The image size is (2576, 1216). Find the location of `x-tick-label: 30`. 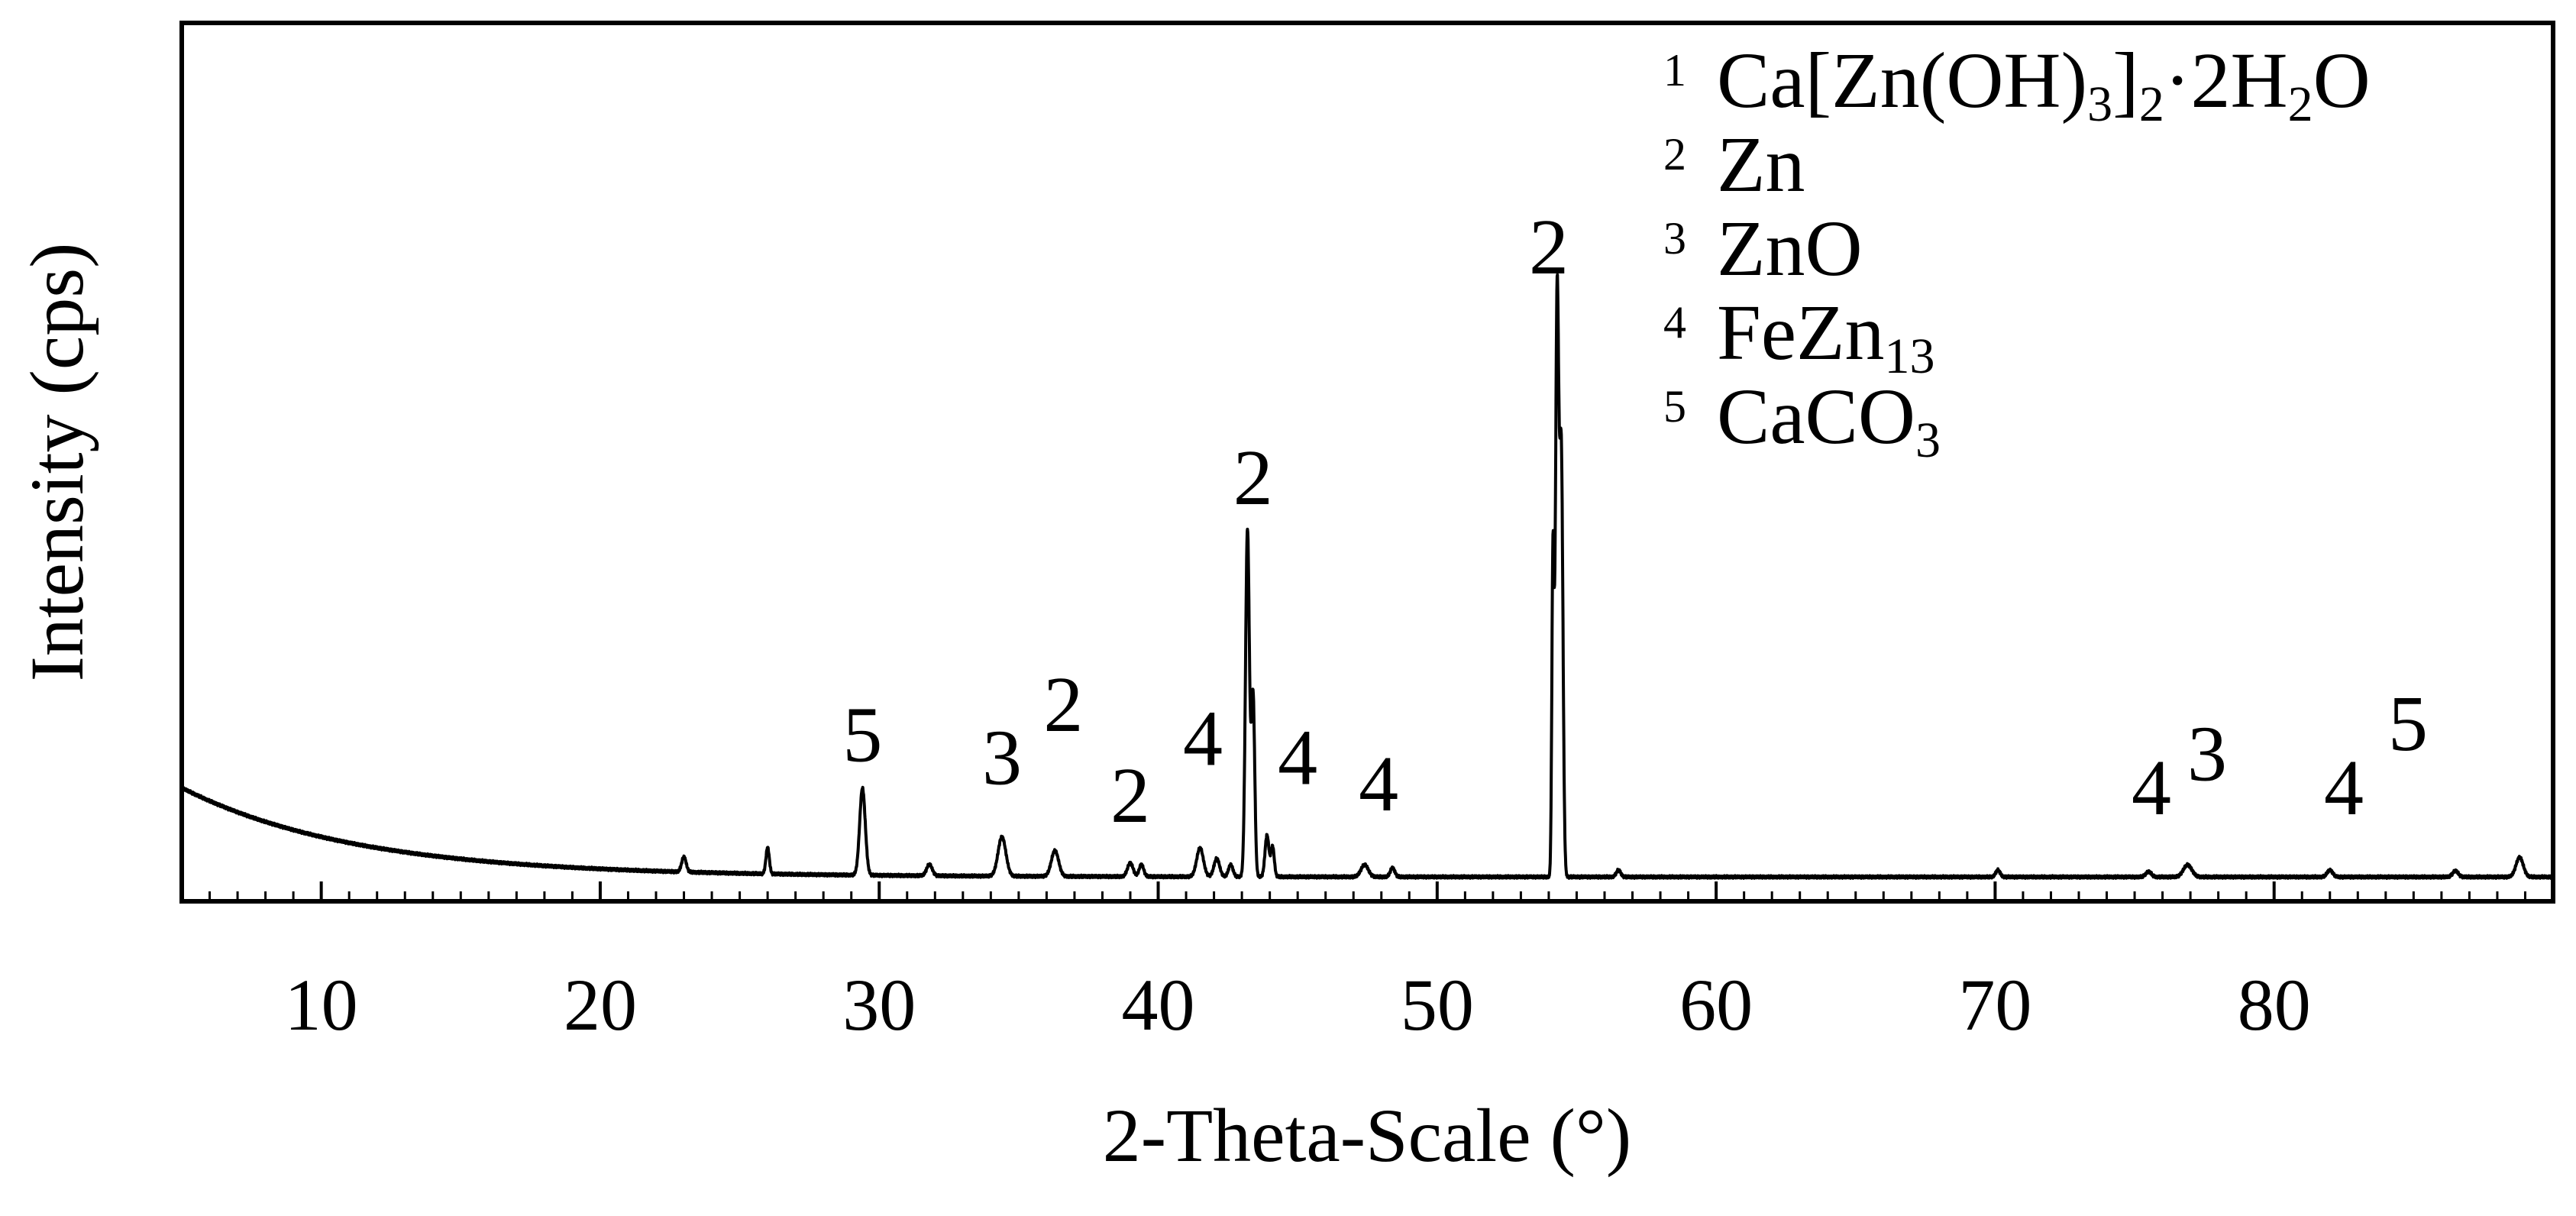

x-tick-label: 30 is located at coordinates (879, 1005).